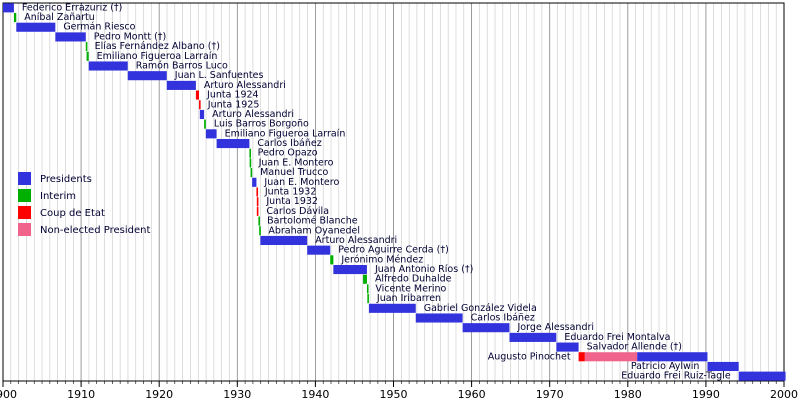 Image resolution: width=800 pixels, height=400 pixels. Describe the element at coordinates (529, 356) in the screenshot. I see `term-label: Augusto Pinochet` at that location.